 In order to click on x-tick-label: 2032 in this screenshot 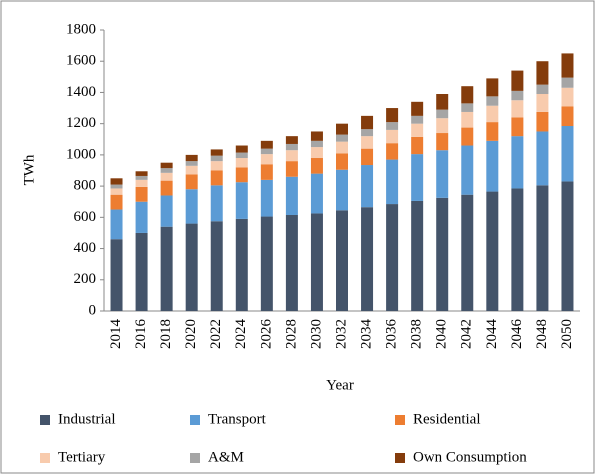, I will do `click(341, 334)`.